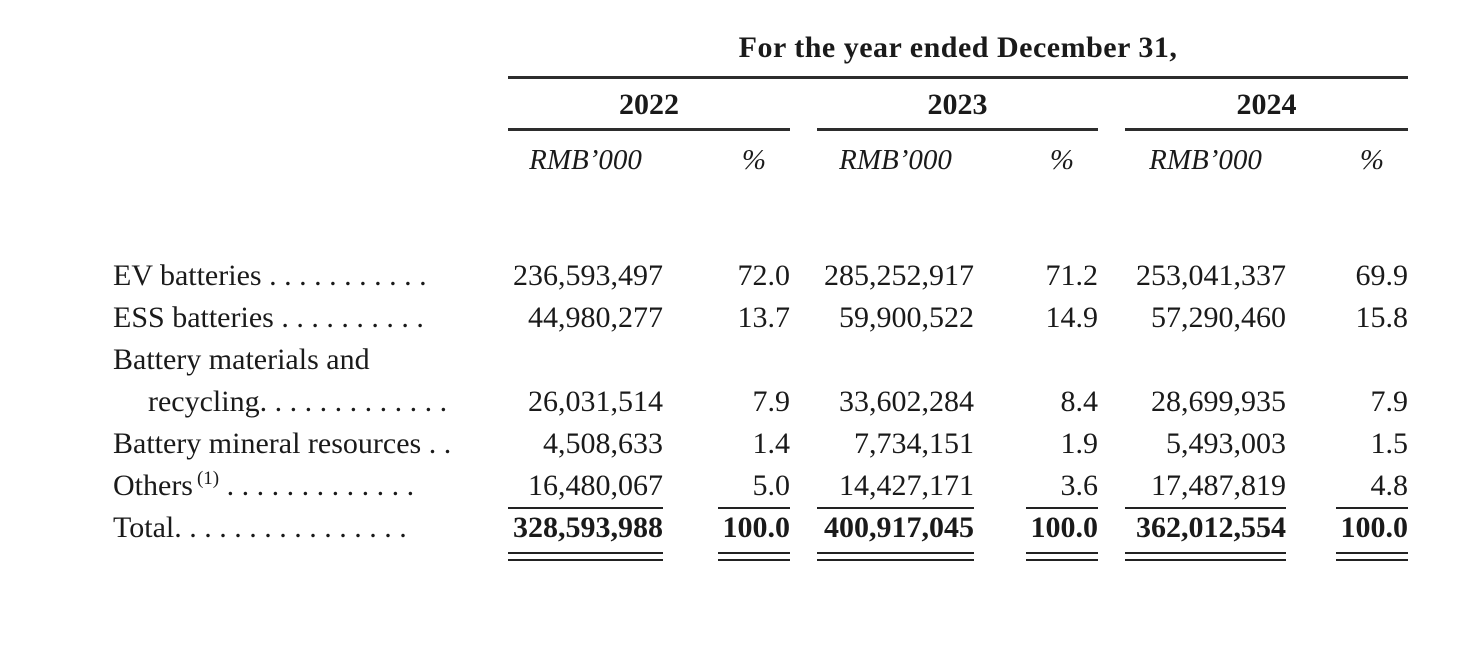  I want to click on total-value-2022: 328,593,988, so click(585, 536).